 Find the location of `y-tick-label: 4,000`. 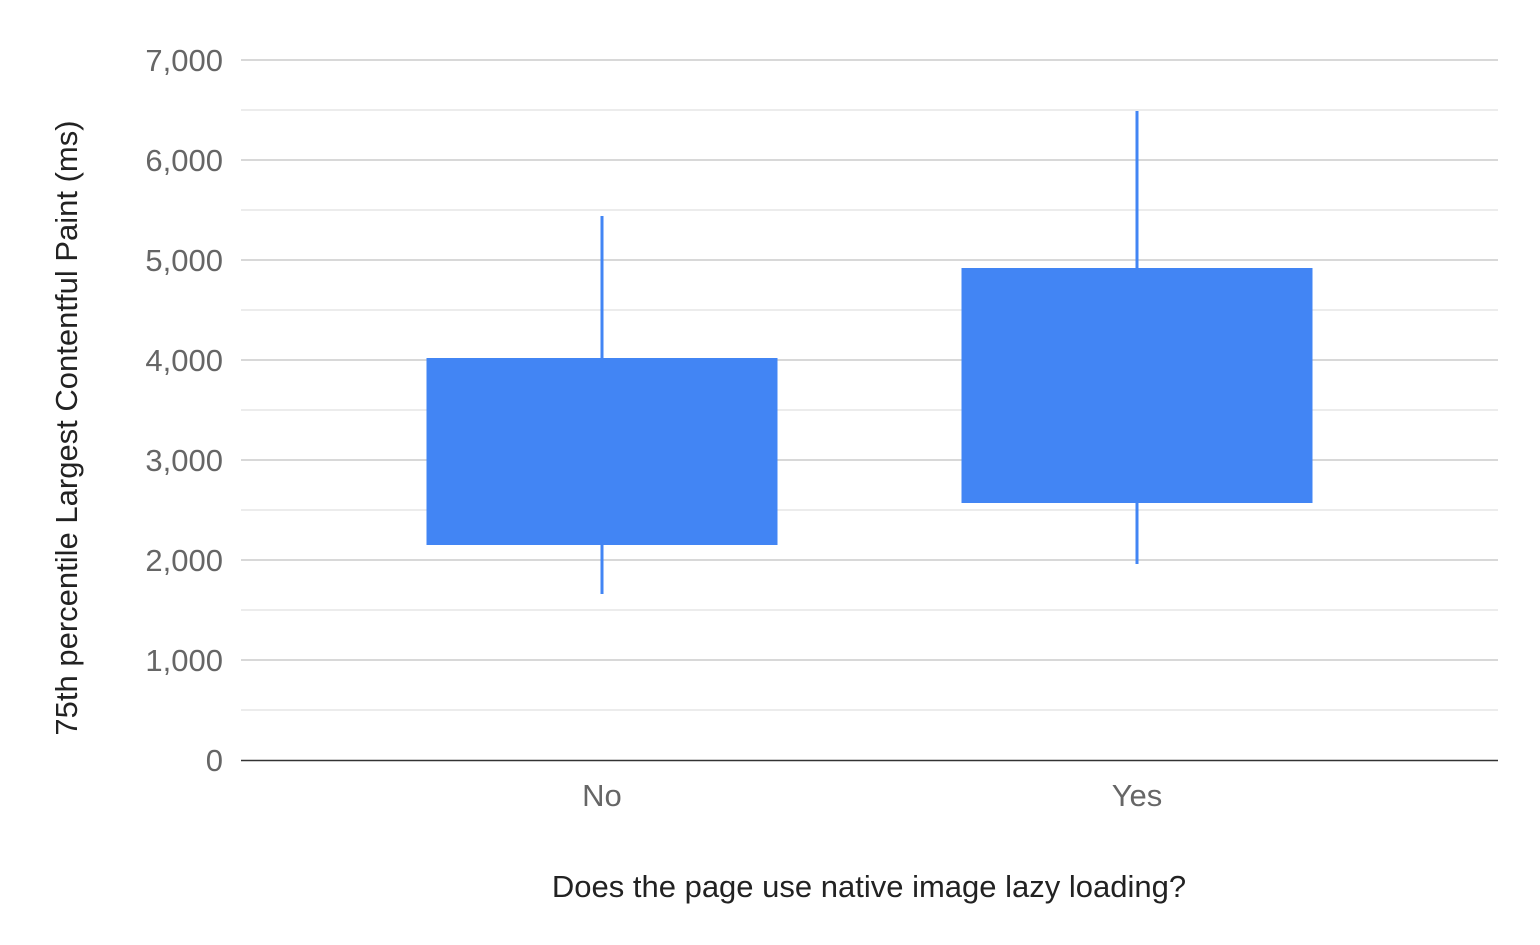

y-tick-label: 4,000 is located at coordinates (184, 360).